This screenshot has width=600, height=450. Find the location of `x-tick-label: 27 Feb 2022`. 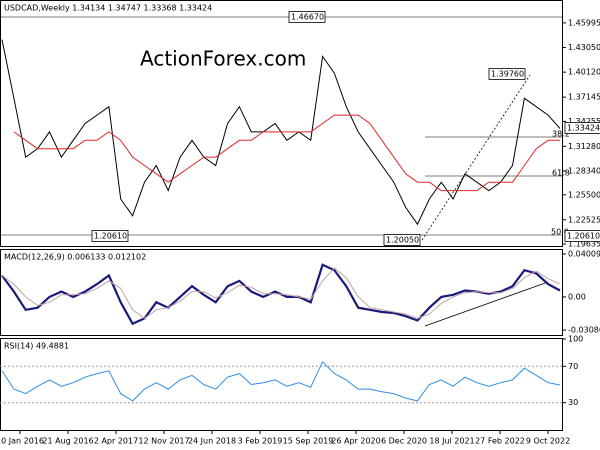

x-tick-label: 27 Feb 2022 is located at coordinates (500, 441).